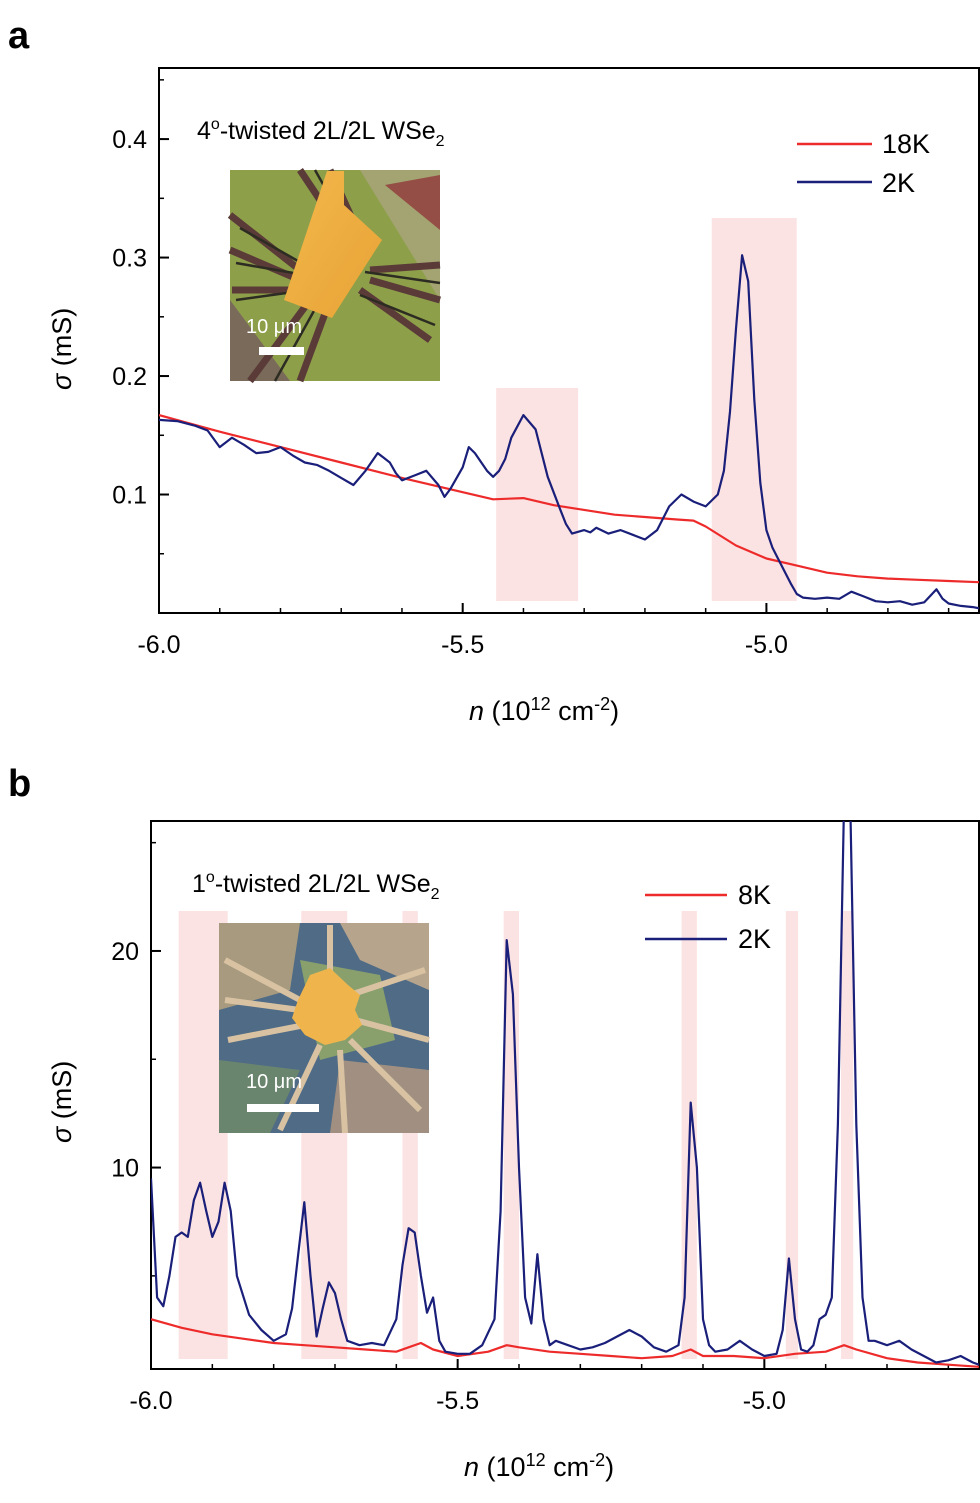 The image size is (980, 1503). I want to click on inset-micrograph-a: 10 μm, so click(334, 276).